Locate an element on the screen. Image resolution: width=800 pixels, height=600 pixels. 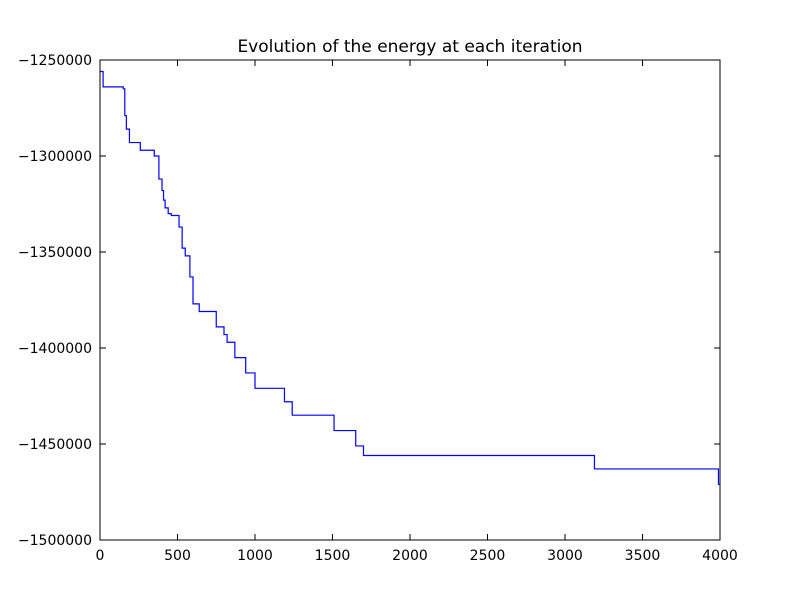
x-tick-label: 2500 is located at coordinates (488, 556).